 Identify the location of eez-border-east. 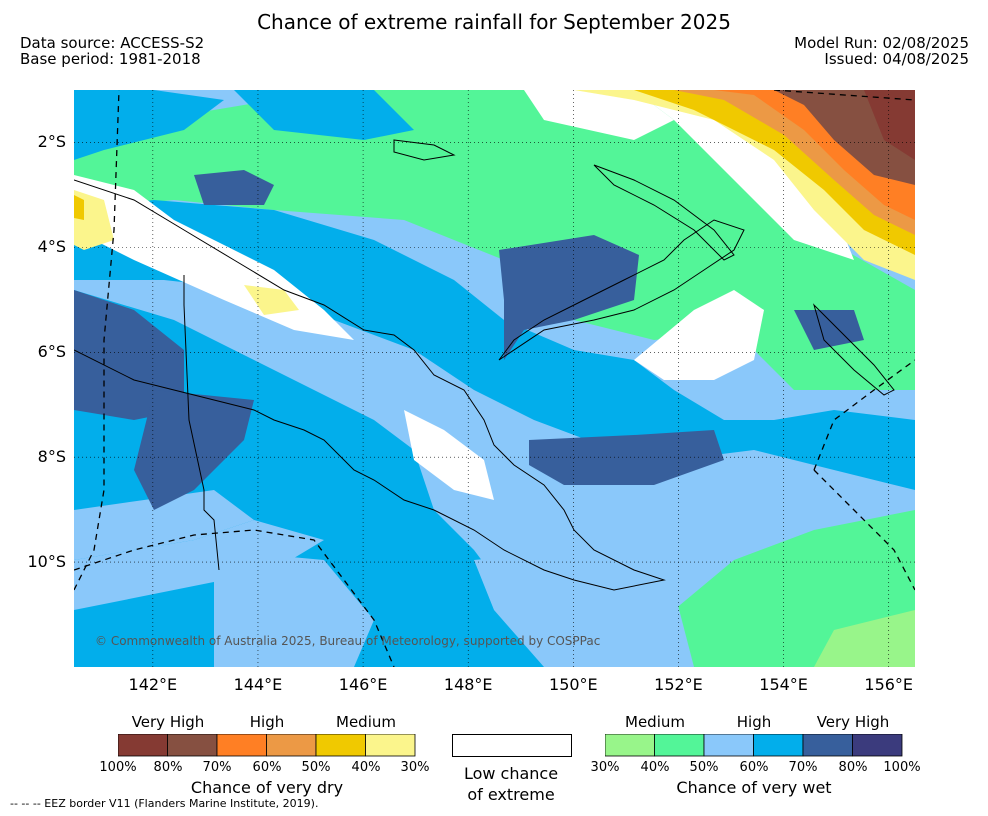
(864, 415).